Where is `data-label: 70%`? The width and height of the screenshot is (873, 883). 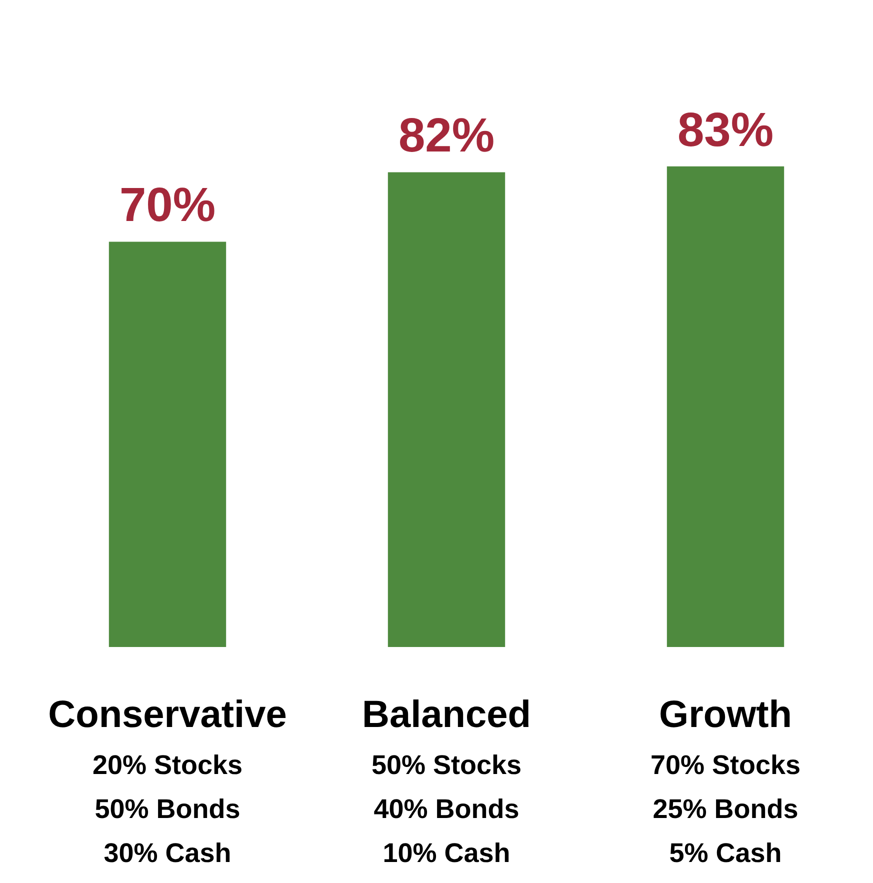 data-label: 70% is located at coordinates (167, 205).